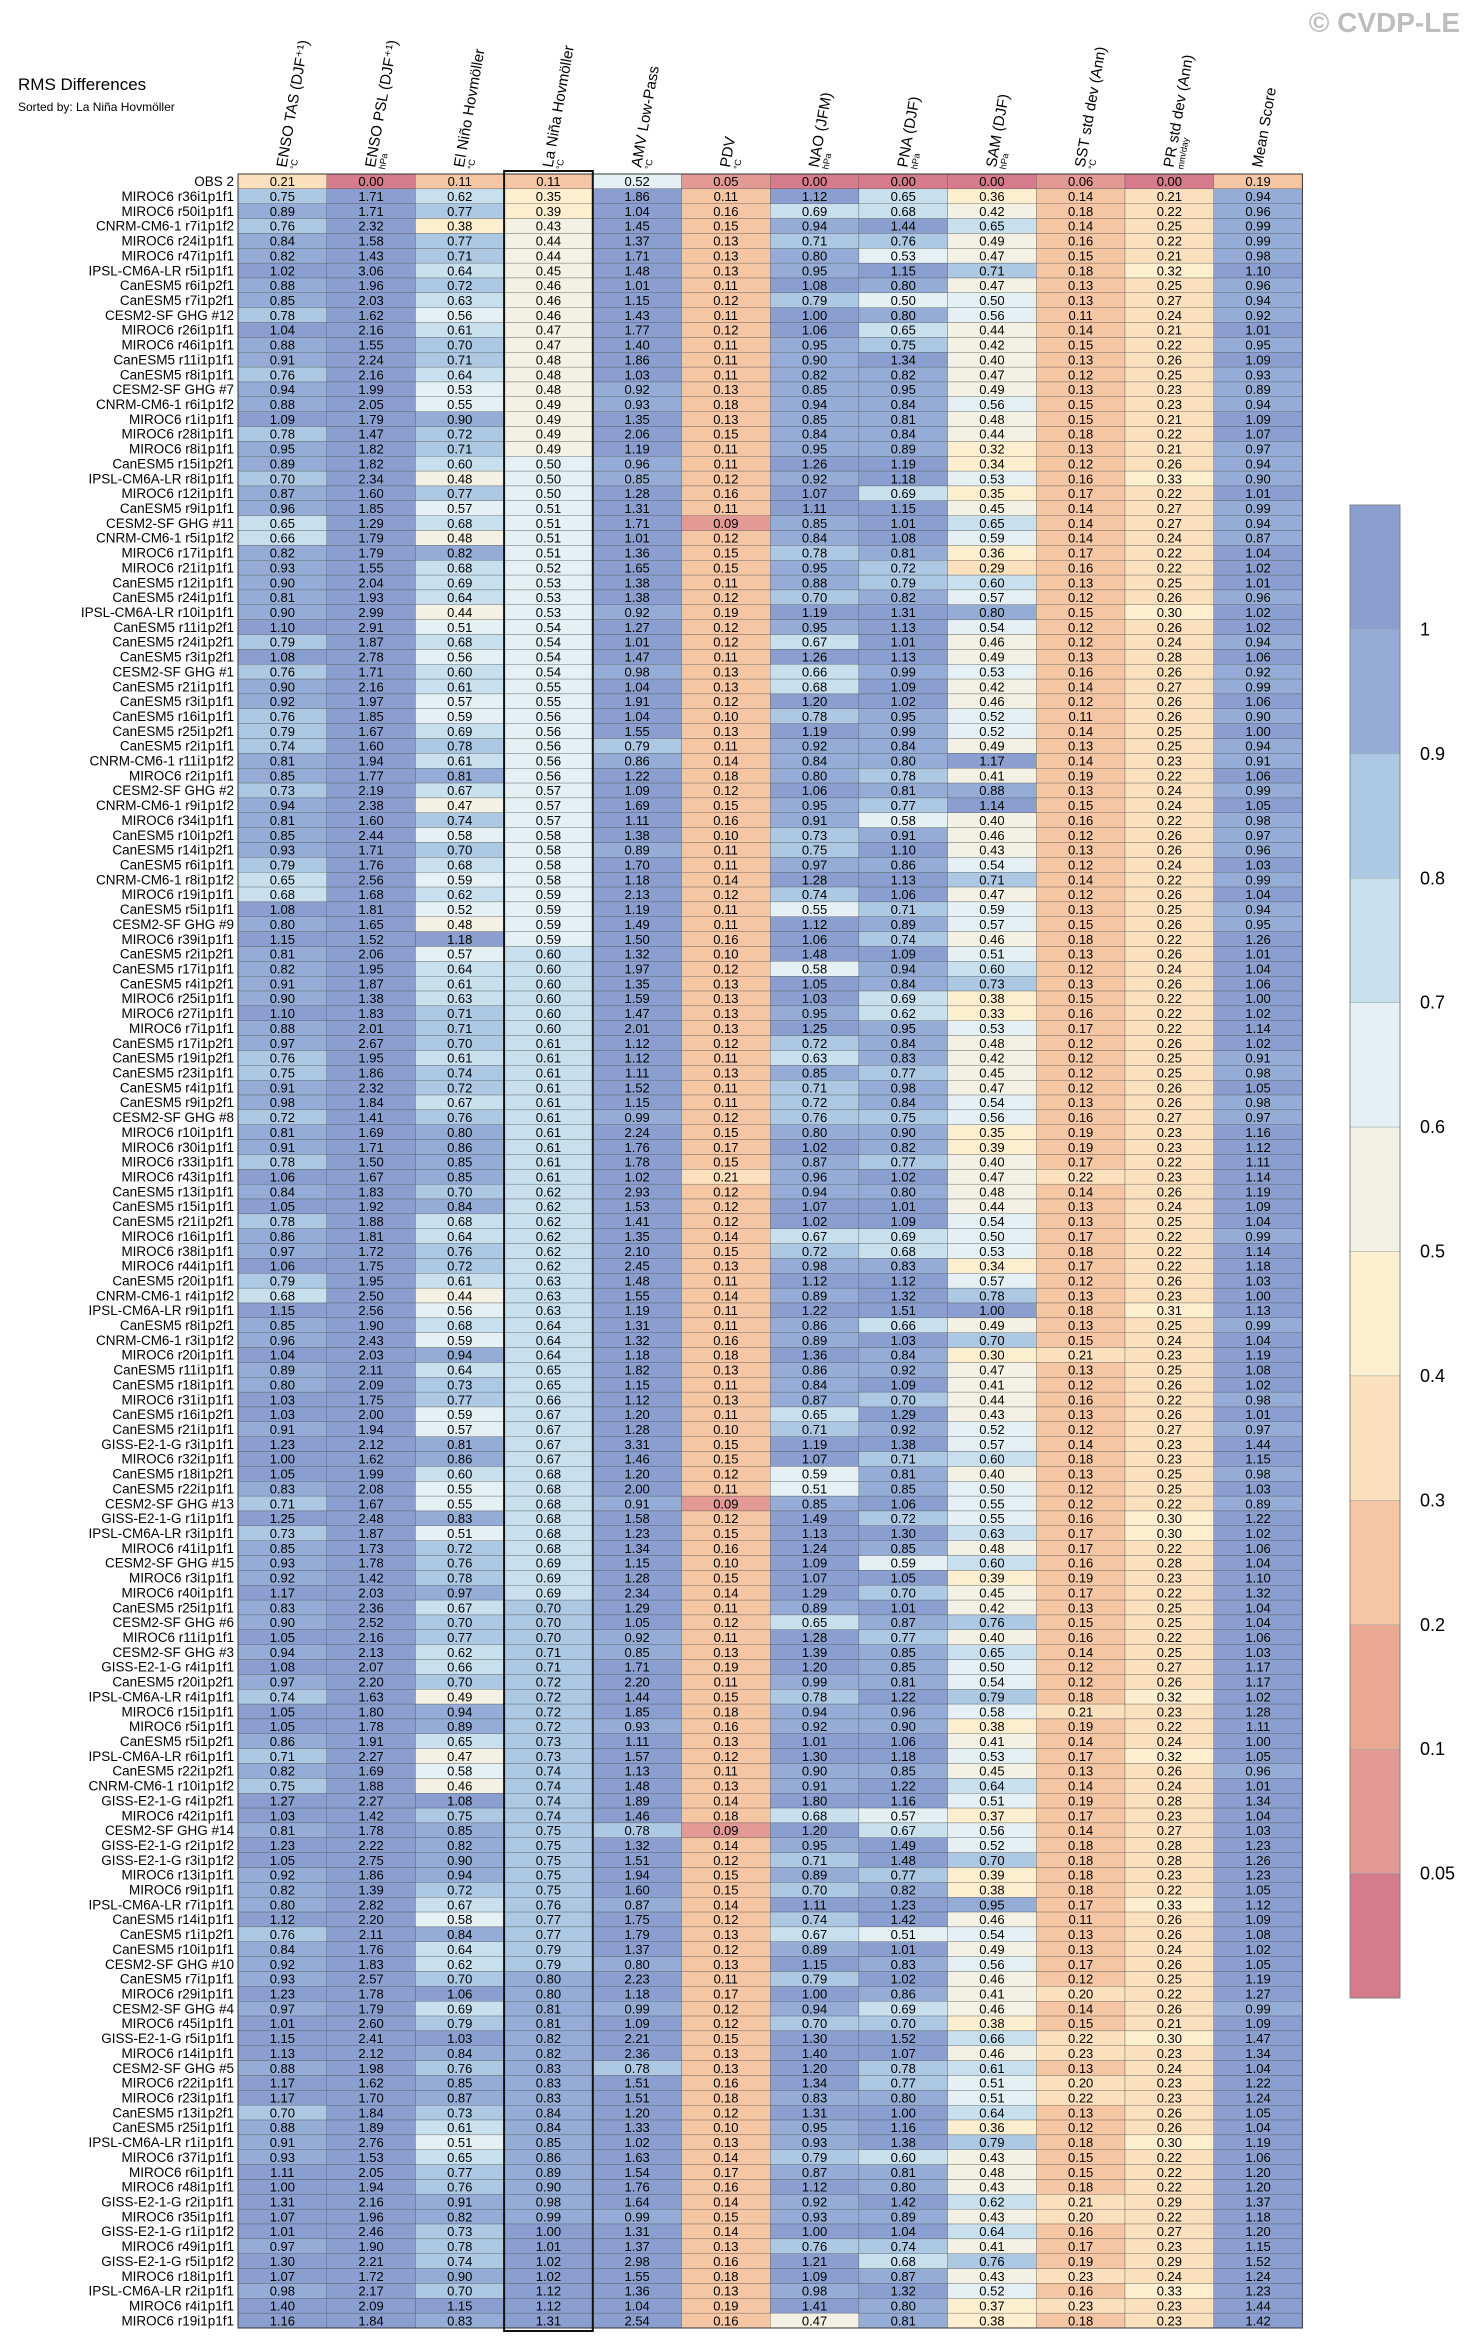 The image size is (1469, 2344). What do you see at coordinates (991, 493) in the screenshot?
I see `cell-value: 0.35` at bounding box center [991, 493].